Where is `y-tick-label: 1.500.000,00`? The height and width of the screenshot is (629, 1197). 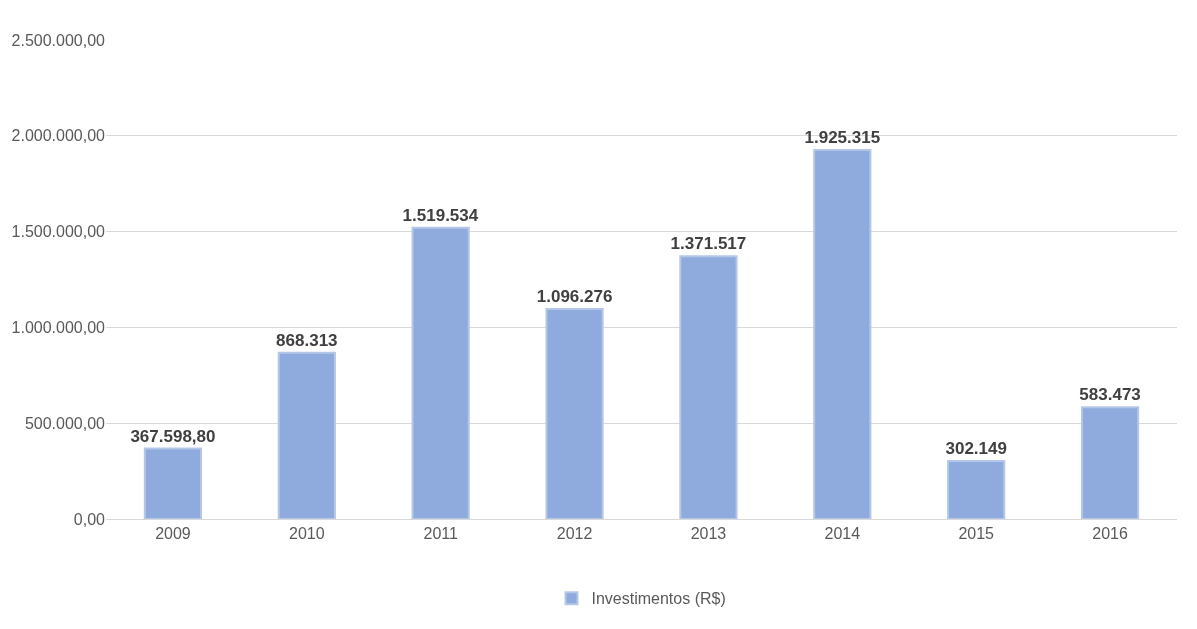
y-tick-label: 1.500.000,00 is located at coordinates (58, 232).